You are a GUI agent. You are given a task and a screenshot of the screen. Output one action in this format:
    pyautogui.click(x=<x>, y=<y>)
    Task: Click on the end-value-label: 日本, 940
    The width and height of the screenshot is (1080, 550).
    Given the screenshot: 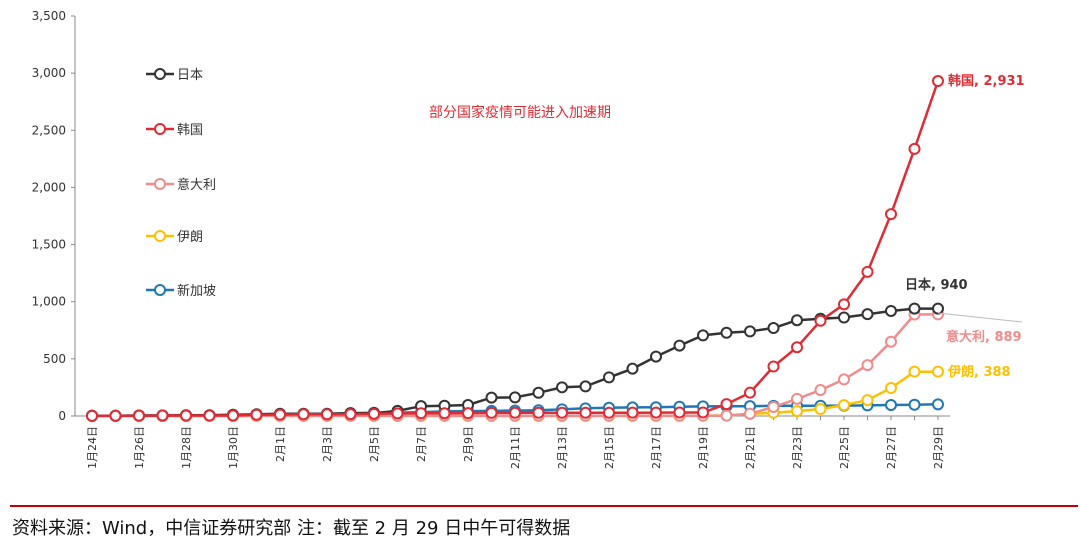 What is the action you would take?
    pyautogui.click(x=936, y=285)
    